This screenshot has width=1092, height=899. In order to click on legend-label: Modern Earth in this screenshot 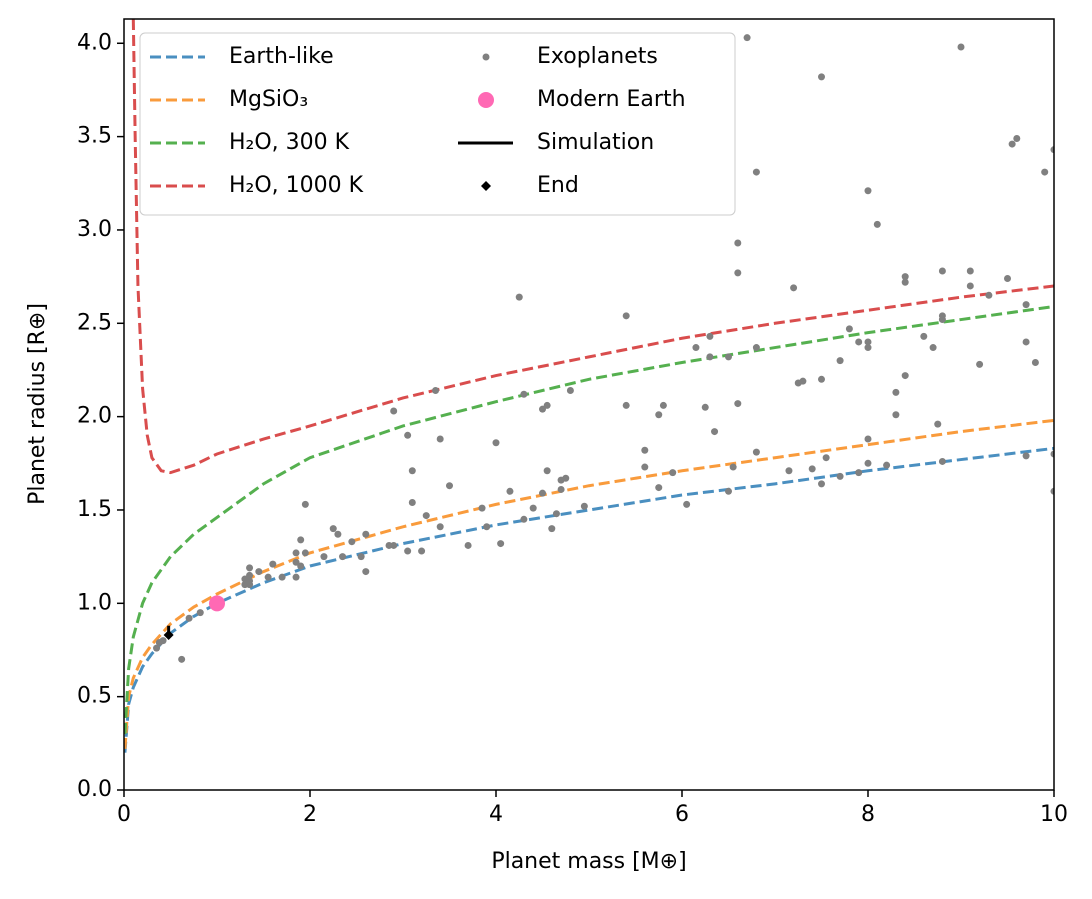, I will do `click(611, 99)`.